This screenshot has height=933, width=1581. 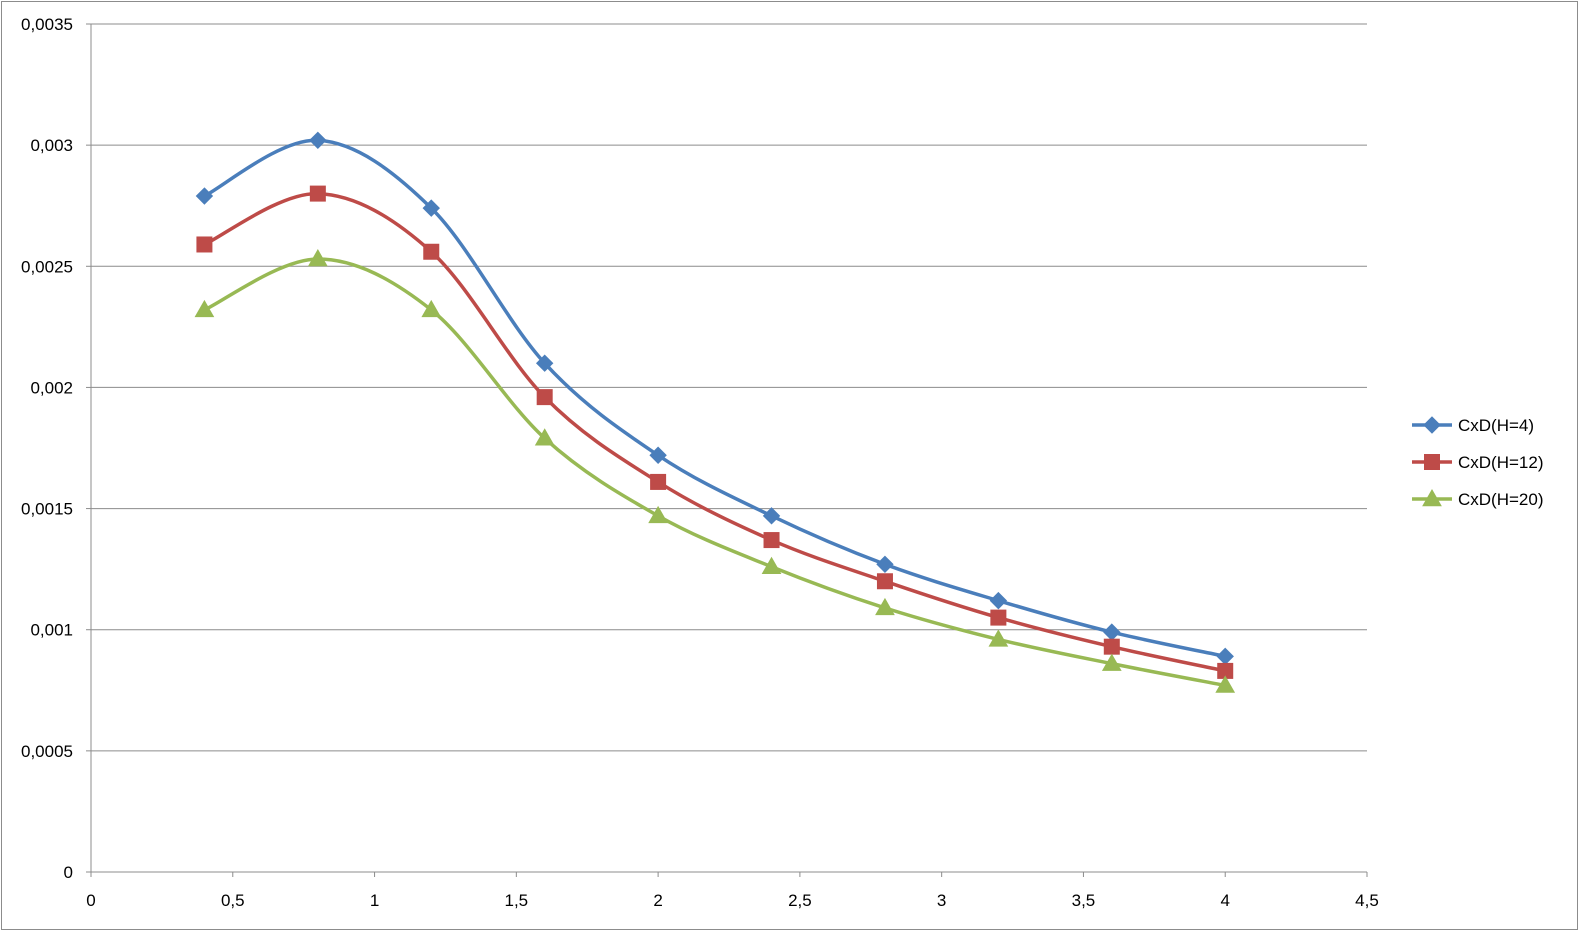 What do you see at coordinates (233, 900) in the screenshot?
I see `x-tick-label: 0,5` at bounding box center [233, 900].